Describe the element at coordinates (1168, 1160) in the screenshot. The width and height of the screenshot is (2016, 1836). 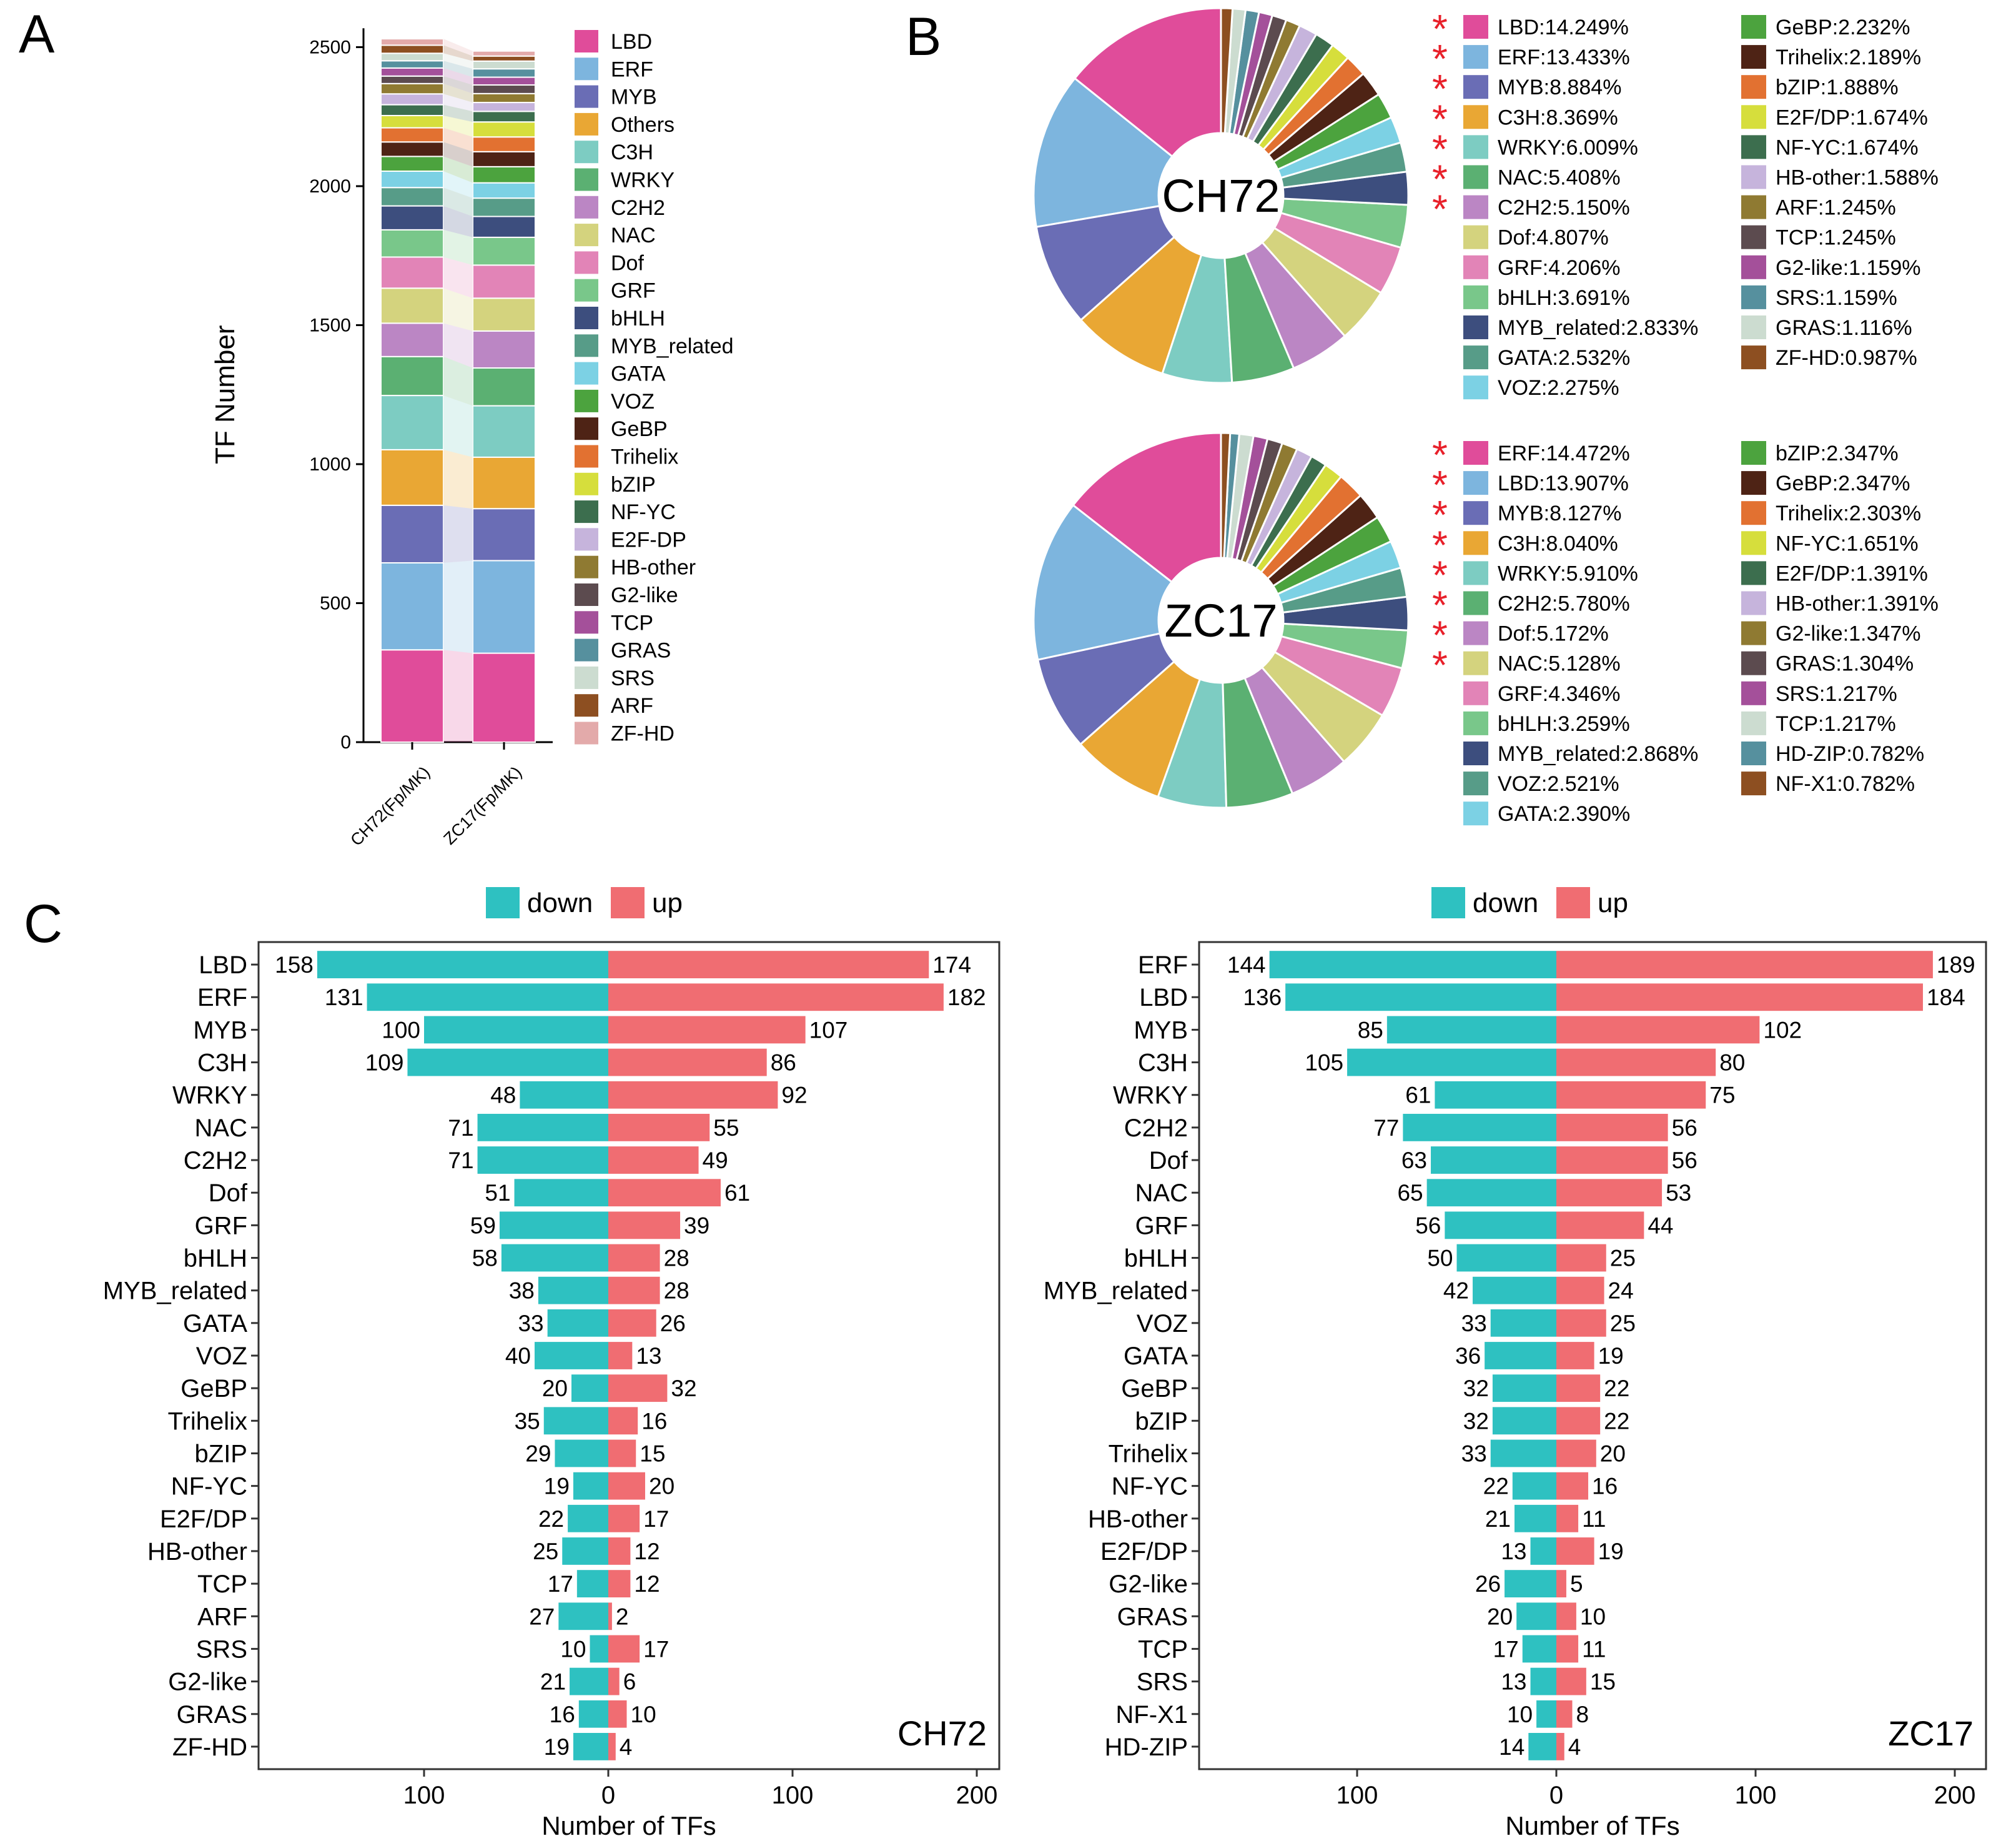
I see `y-tick-label: Dof` at that location.